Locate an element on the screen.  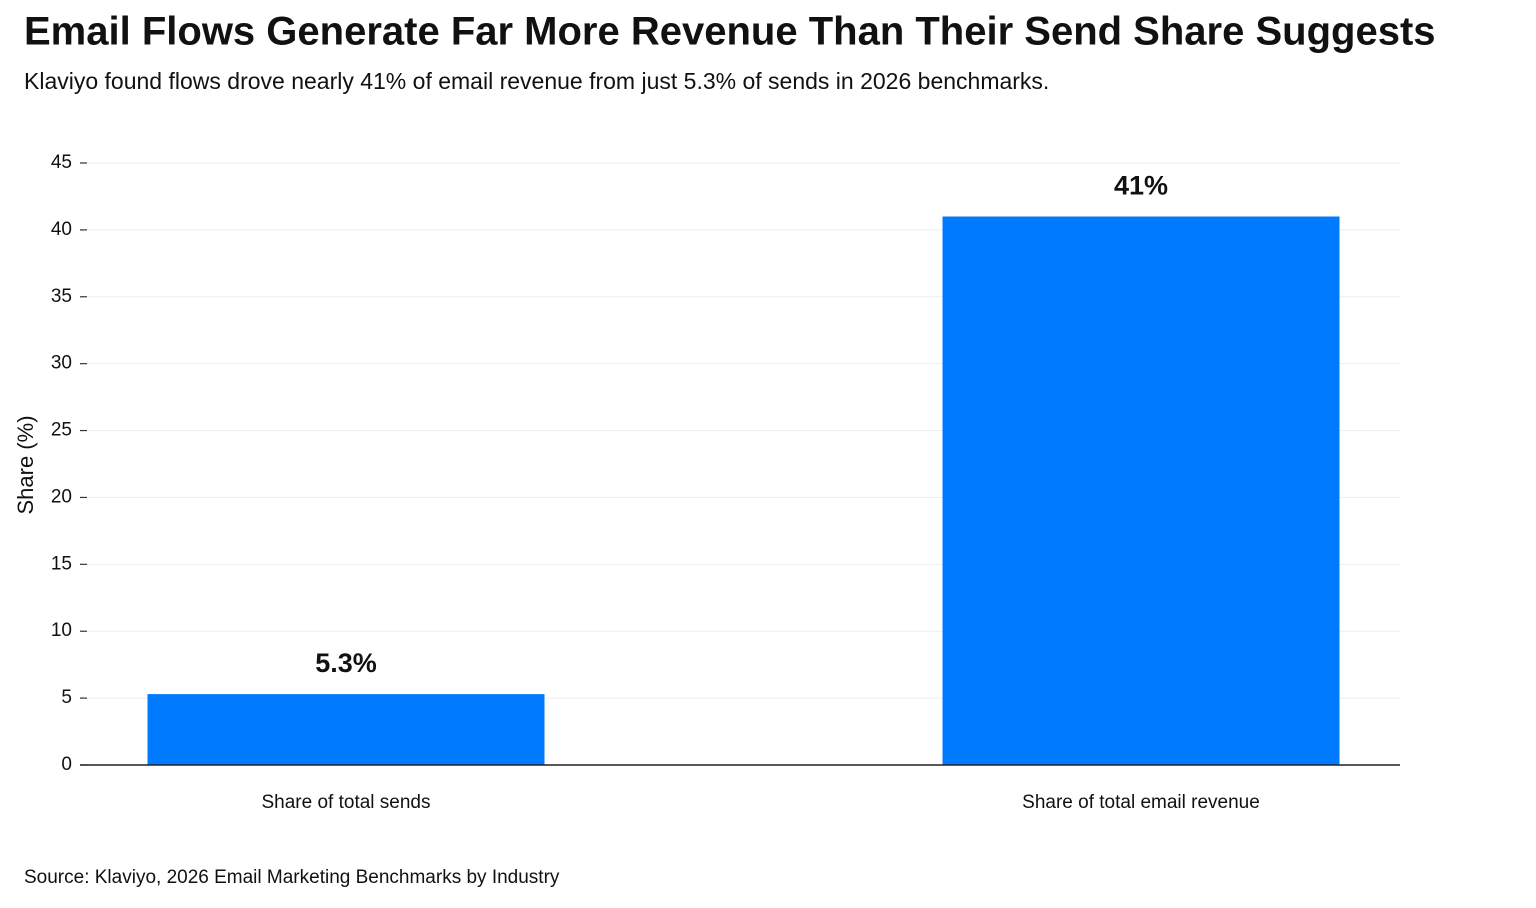
x-tick-label: Share of total email revenue is located at coordinates (1141, 802).